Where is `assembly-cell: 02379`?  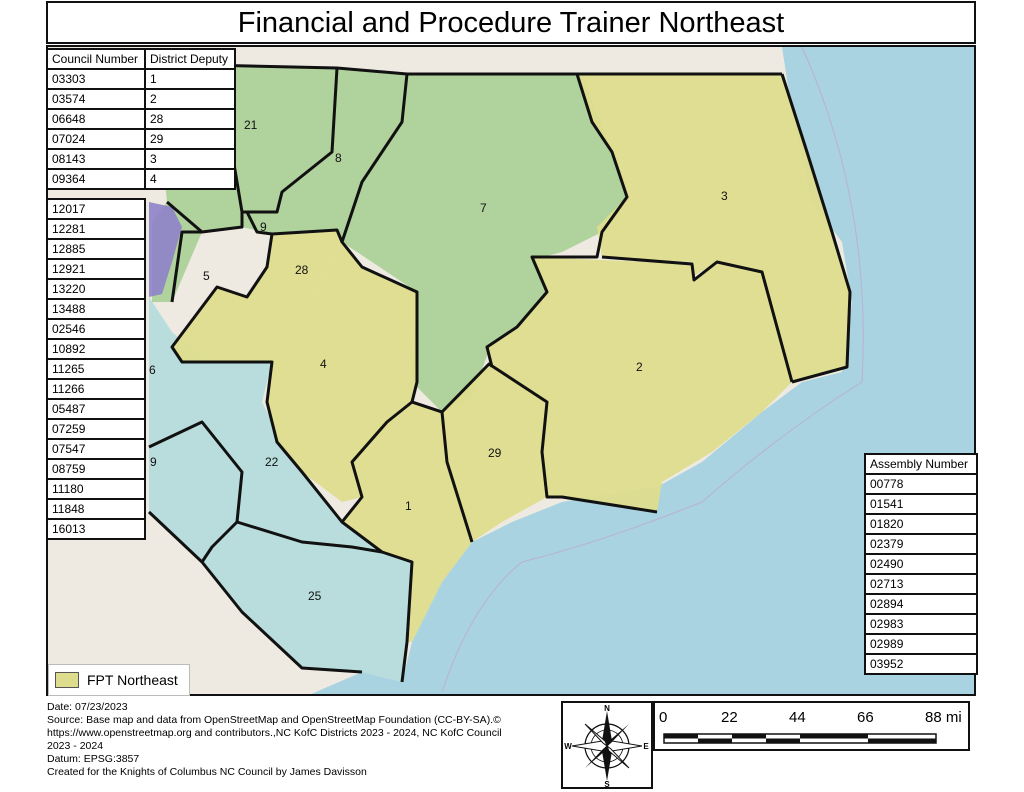
assembly-cell: 02379 is located at coordinates (921, 544).